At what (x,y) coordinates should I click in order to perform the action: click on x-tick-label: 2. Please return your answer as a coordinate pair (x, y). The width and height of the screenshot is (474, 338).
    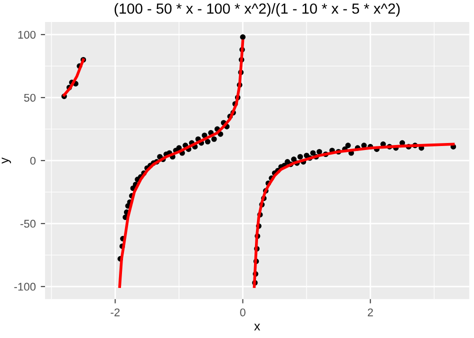
    Looking at the image, I should click on (370, 312).